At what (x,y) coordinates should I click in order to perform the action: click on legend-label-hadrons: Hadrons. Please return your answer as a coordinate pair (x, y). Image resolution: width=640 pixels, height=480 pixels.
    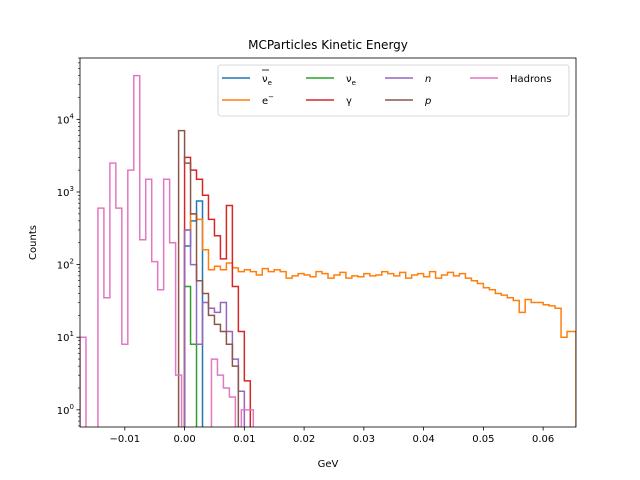
    Looking at the image, I should click on (531, 79).